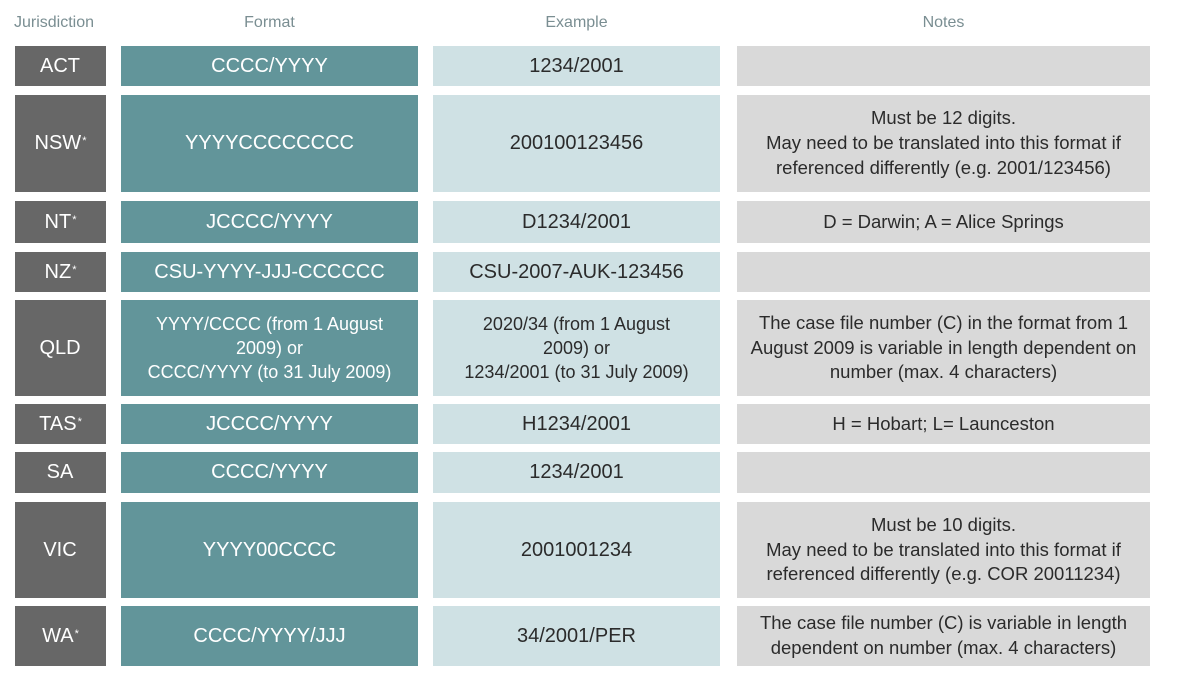  Describe the element at coordinates (576, 272) in the screenshot. I see `example-cell: CSU-2007-AUK-123456` at that location.